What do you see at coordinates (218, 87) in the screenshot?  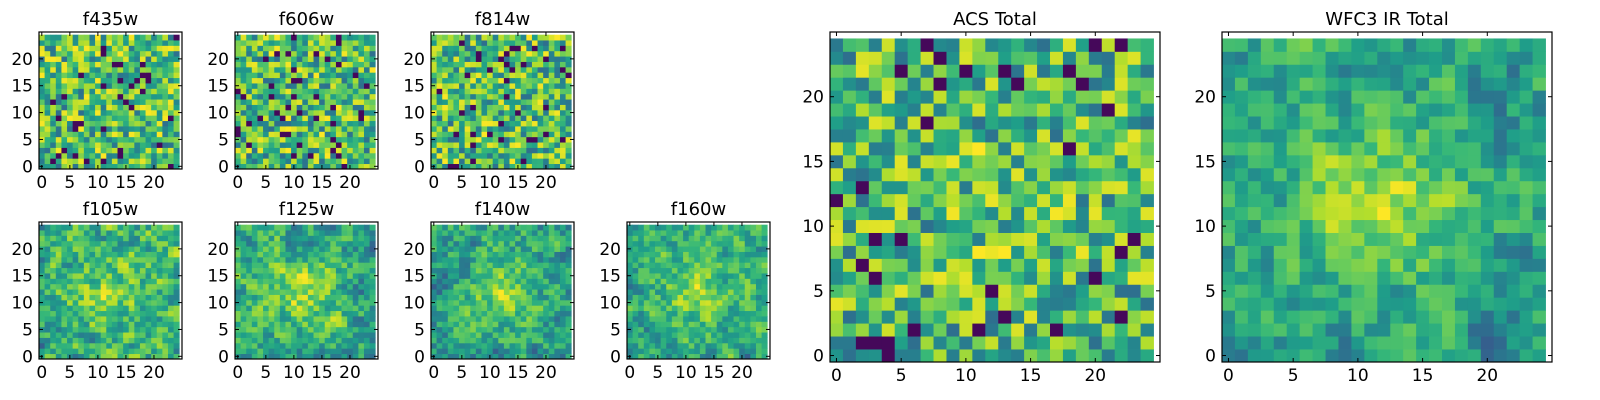 I see `y-tick-label: 15` at bounding box center [218, 87].